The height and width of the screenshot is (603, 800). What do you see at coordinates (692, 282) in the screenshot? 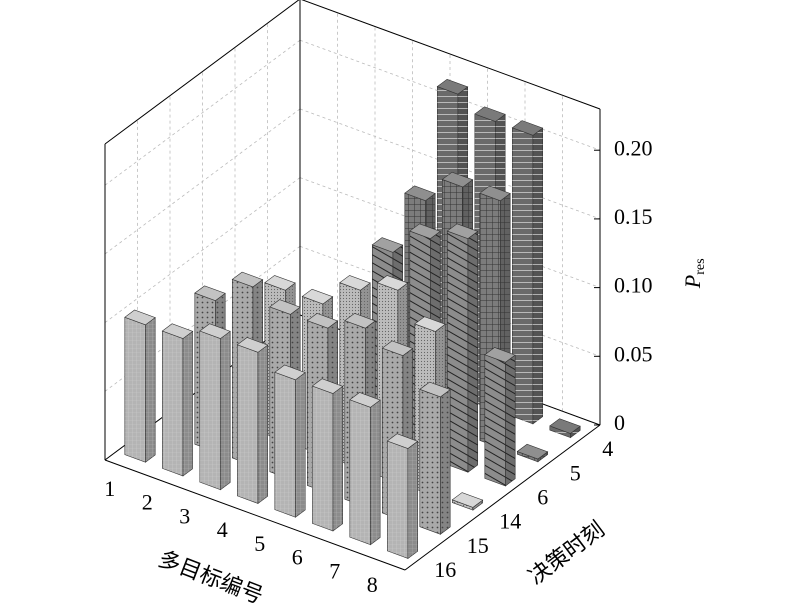
I see `z-axis-label-main: P` at bounding box center [692, 282].